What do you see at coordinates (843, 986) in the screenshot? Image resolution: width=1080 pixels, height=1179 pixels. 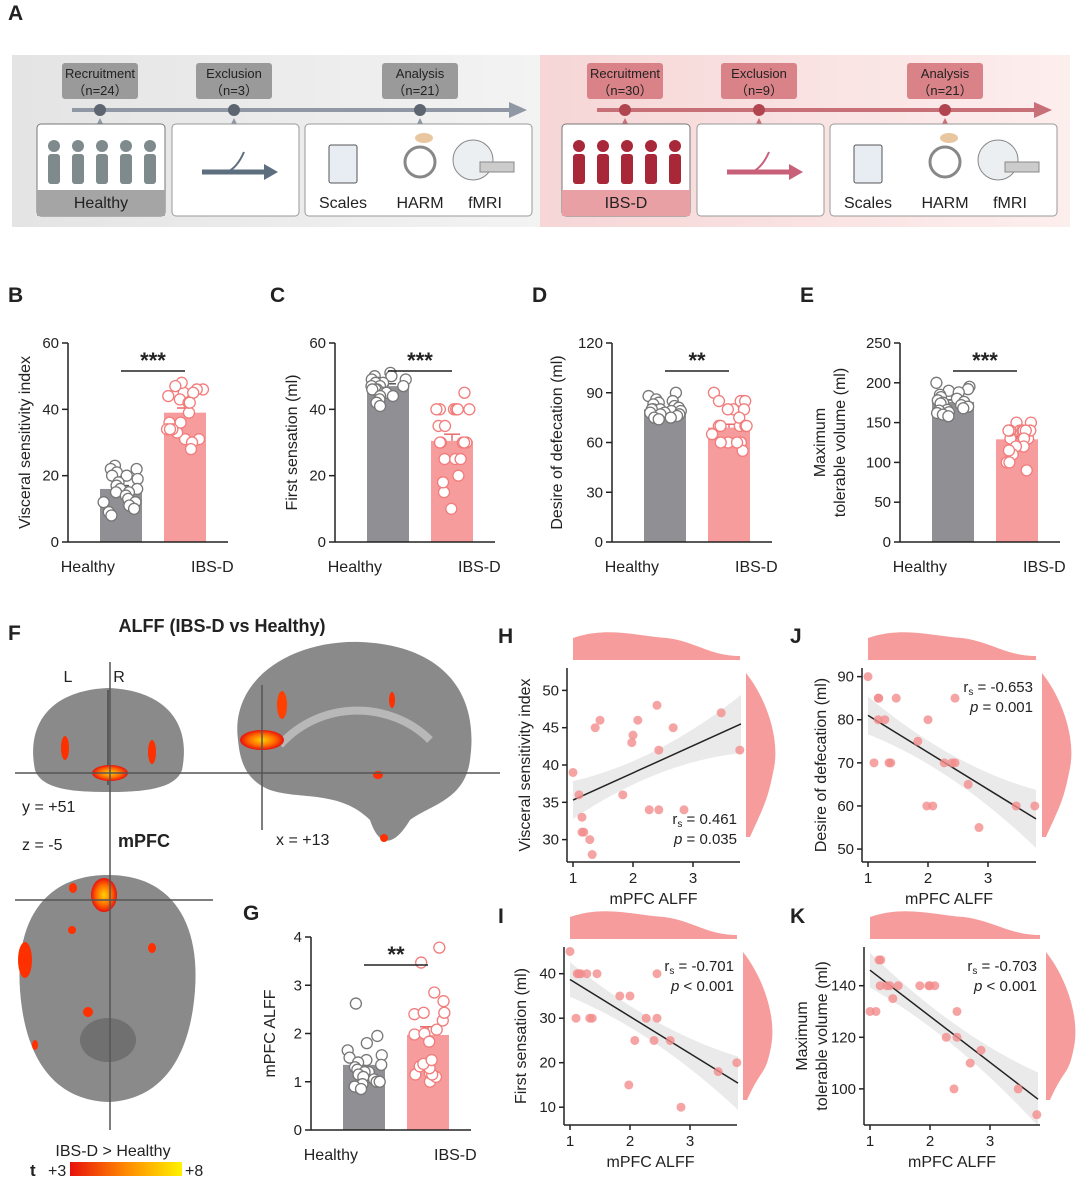 I see `y-tick-label: 140` at bounding box center [843, 986].